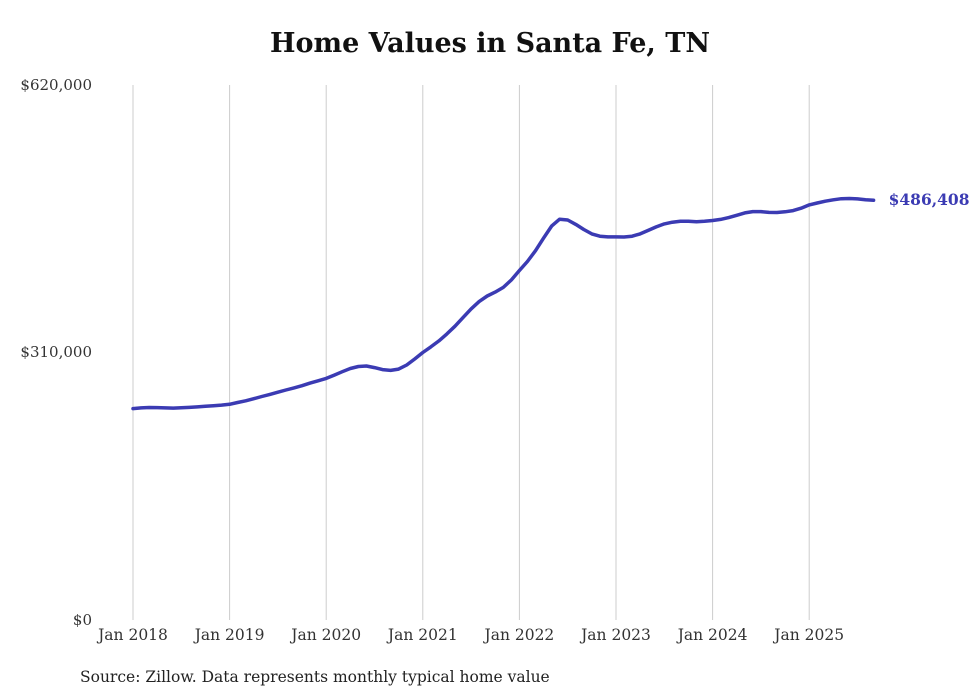 The width and height of the screenshot is (980, 699). What do you see at coordinates (519, 635) in the screenshot?
I see `x-axis-tick-label: Jan 2022` at bounding box center [519, 635].